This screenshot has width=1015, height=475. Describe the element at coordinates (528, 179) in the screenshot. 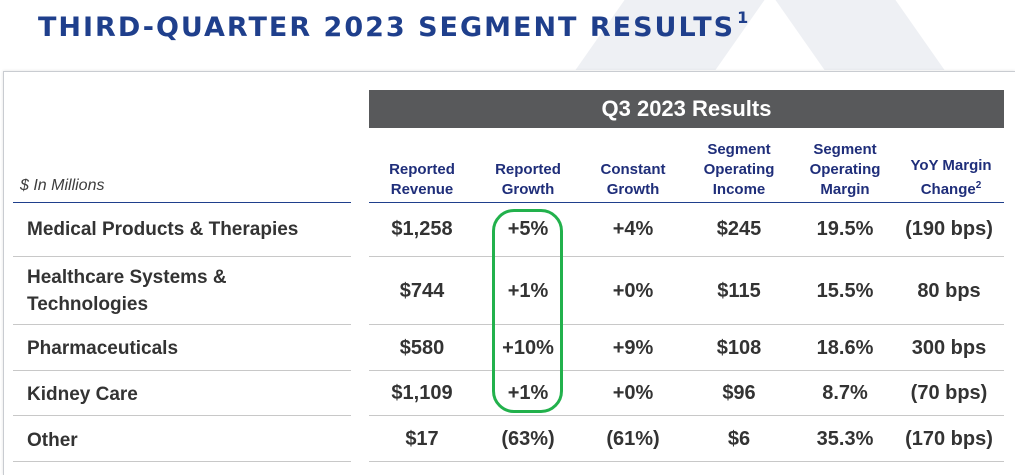

I see `column-header-reported-growth: Reported Growth` at that location.